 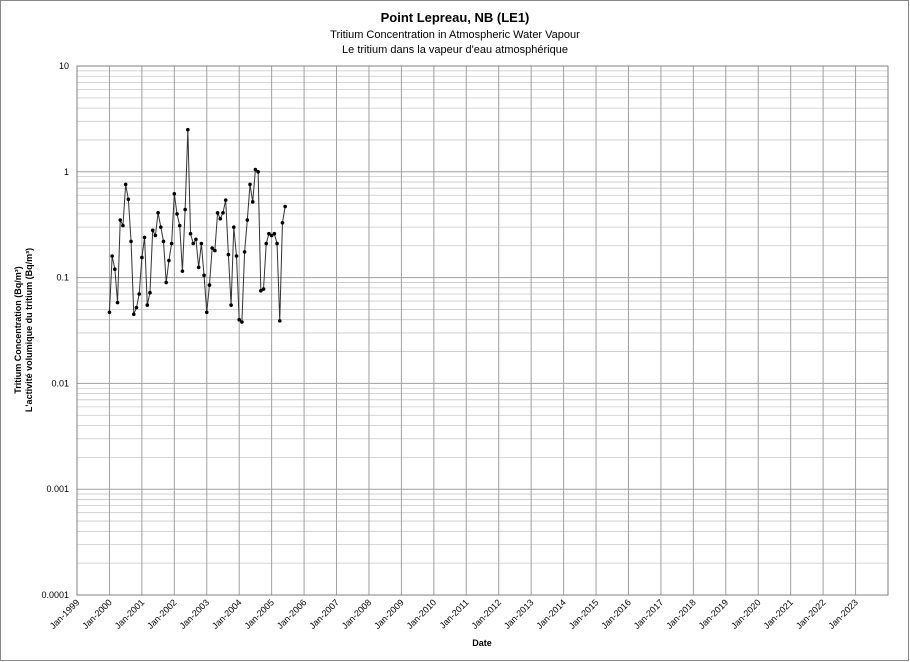 What do you see at coordinates (66, 172) in the screenshot?
I see `y-tick-label: 1` at bounding box center [66, 172].